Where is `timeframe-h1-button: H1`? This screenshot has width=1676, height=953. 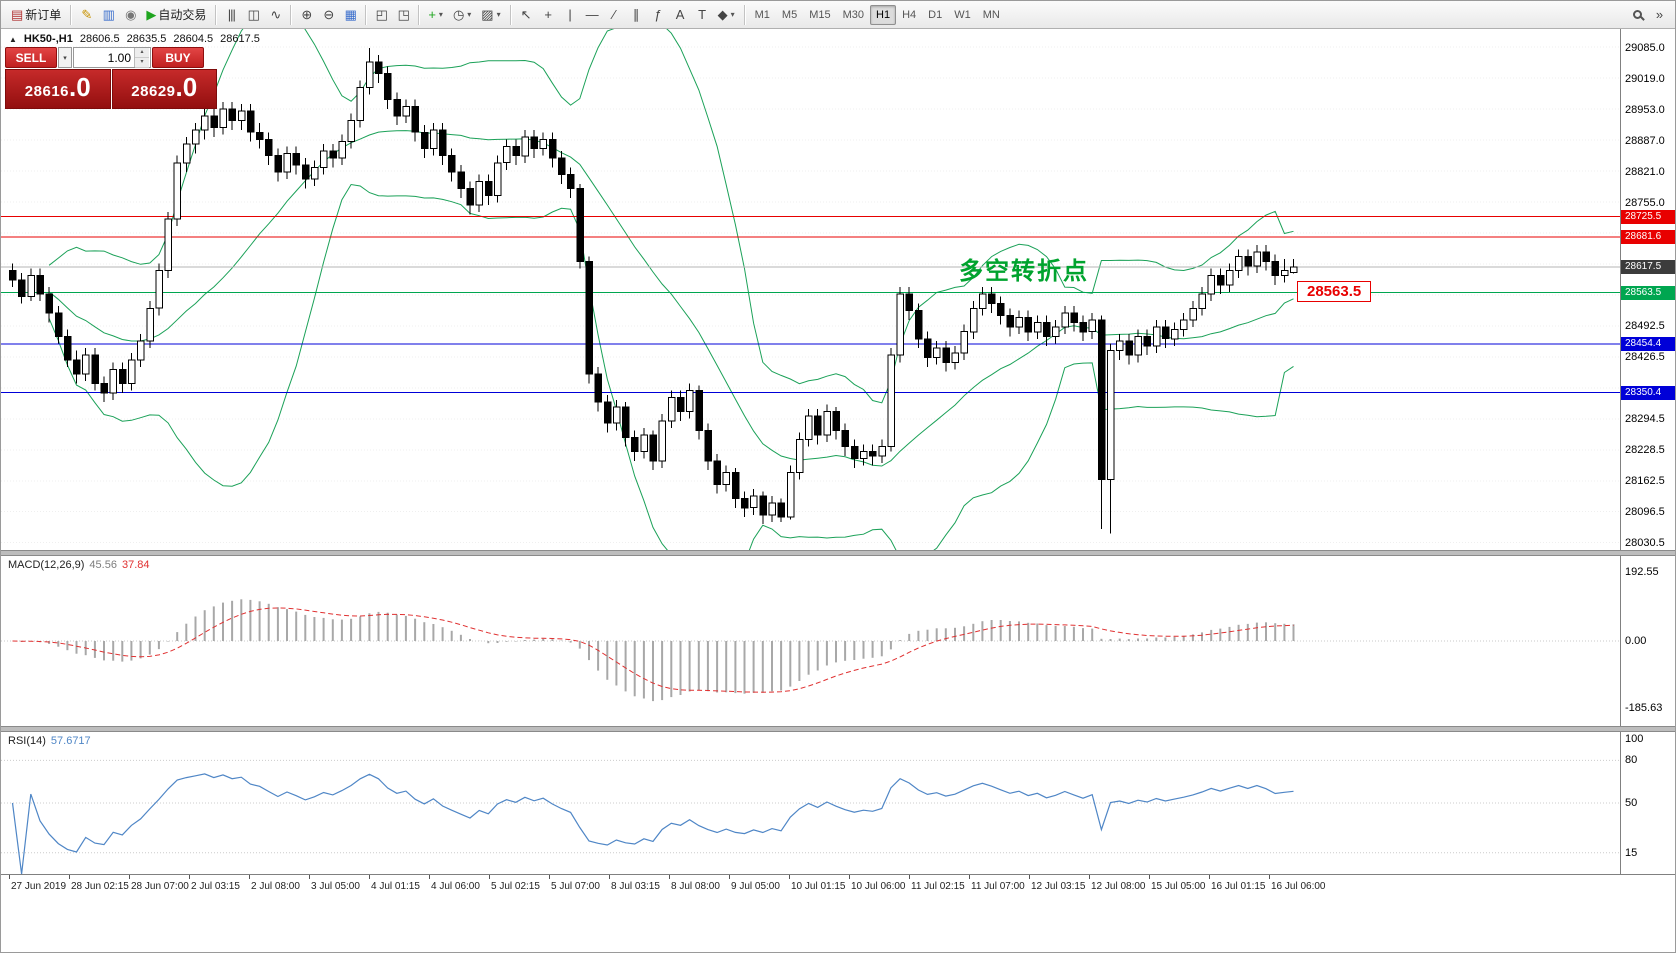
timeframe-h1-button: H1 is located at coordinates (883, 14).